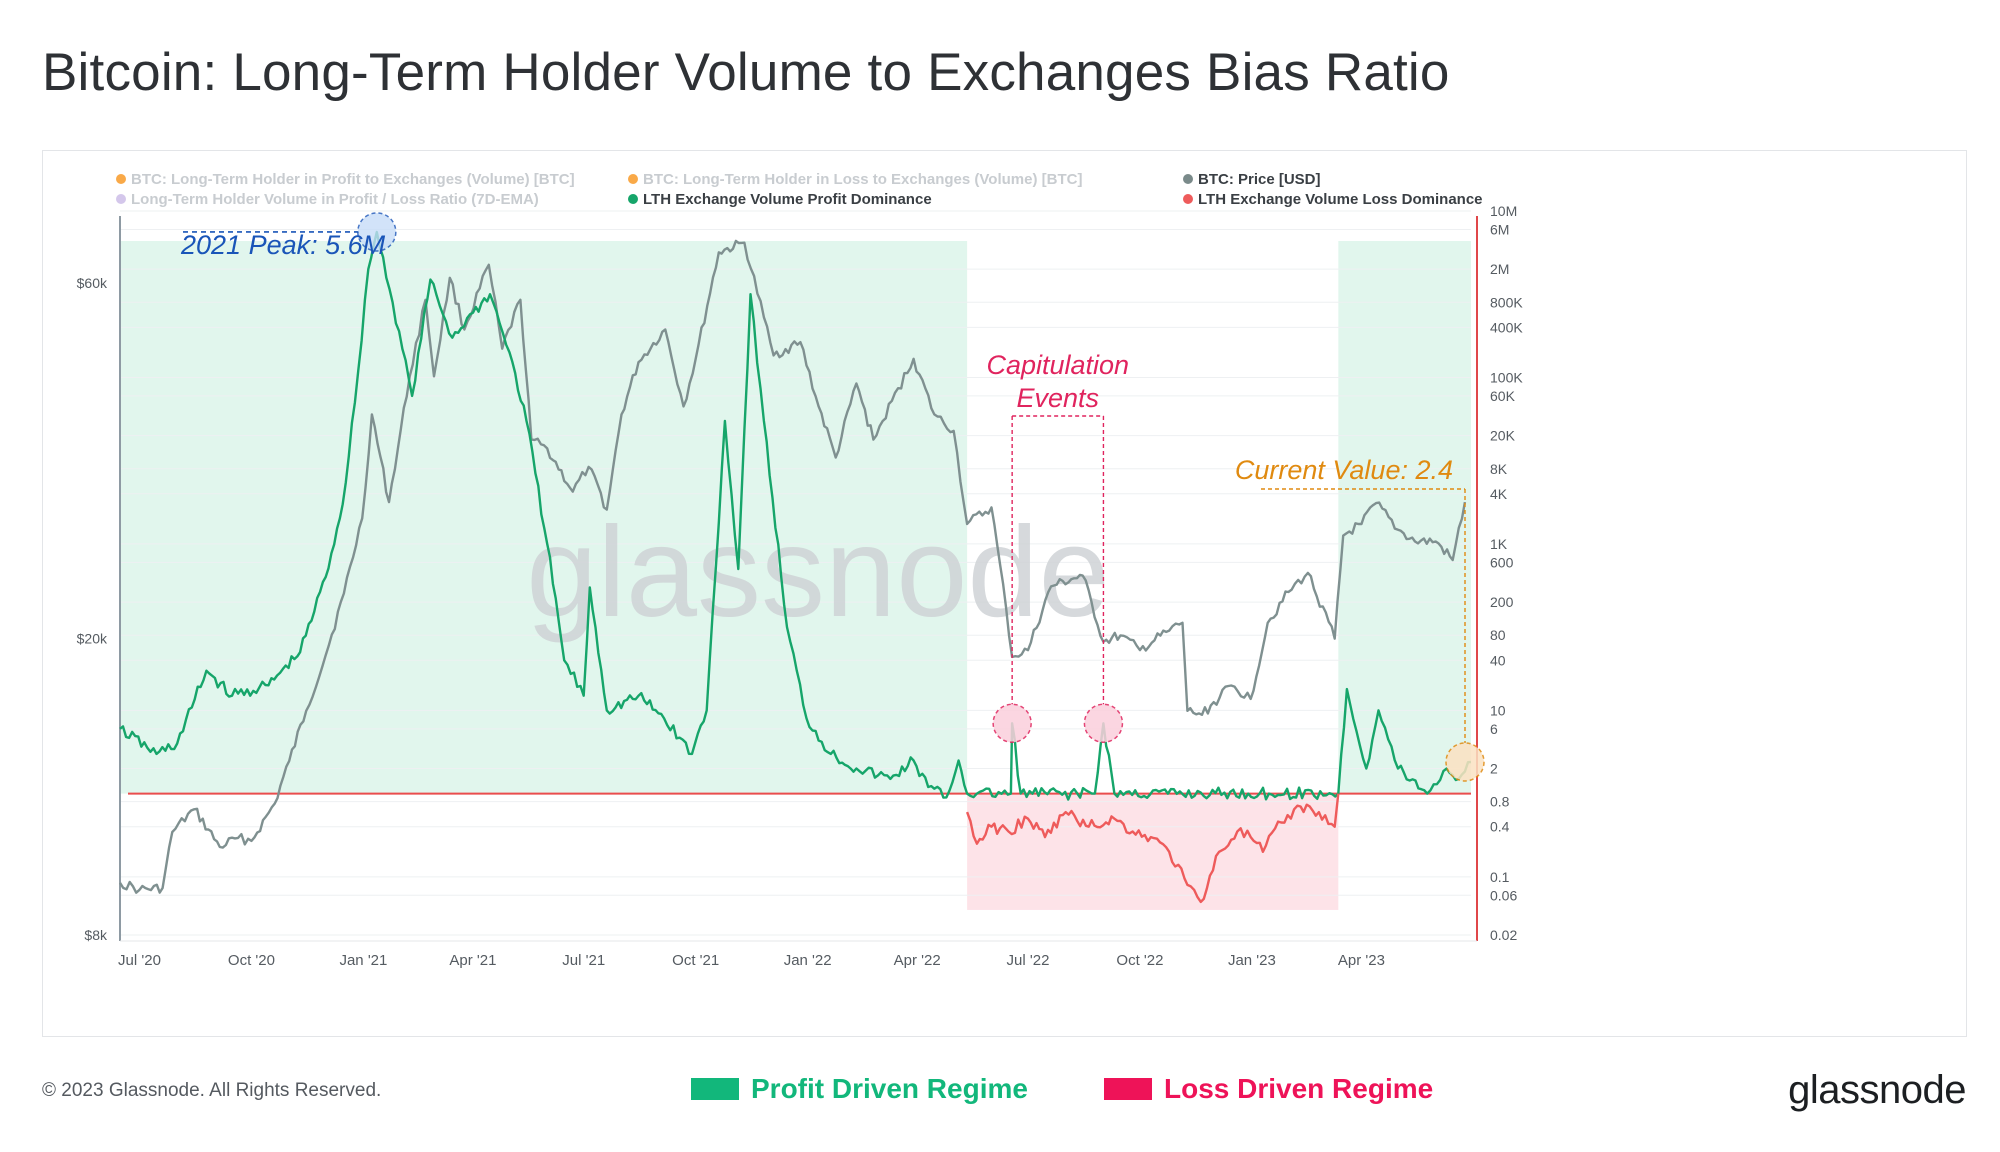 The height and width of the screenshot is (1152, 2000). I want to click on x-tick-label: Jul '22, so click(1028, 960).